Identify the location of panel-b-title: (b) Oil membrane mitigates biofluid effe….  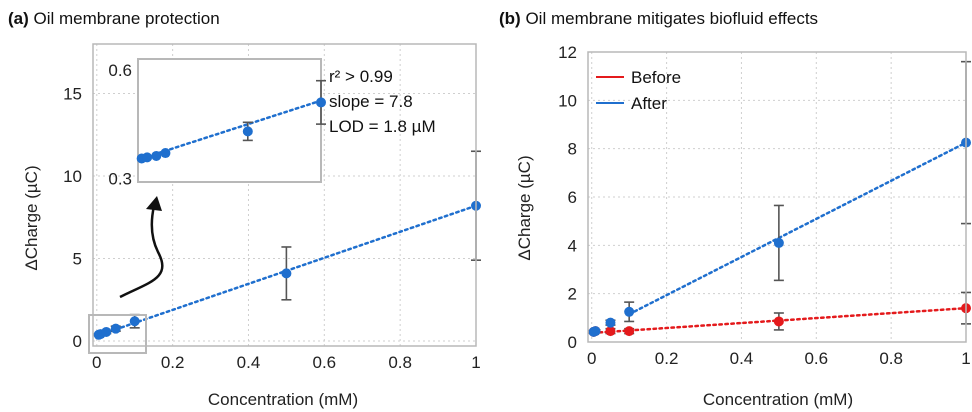
(658, 18).